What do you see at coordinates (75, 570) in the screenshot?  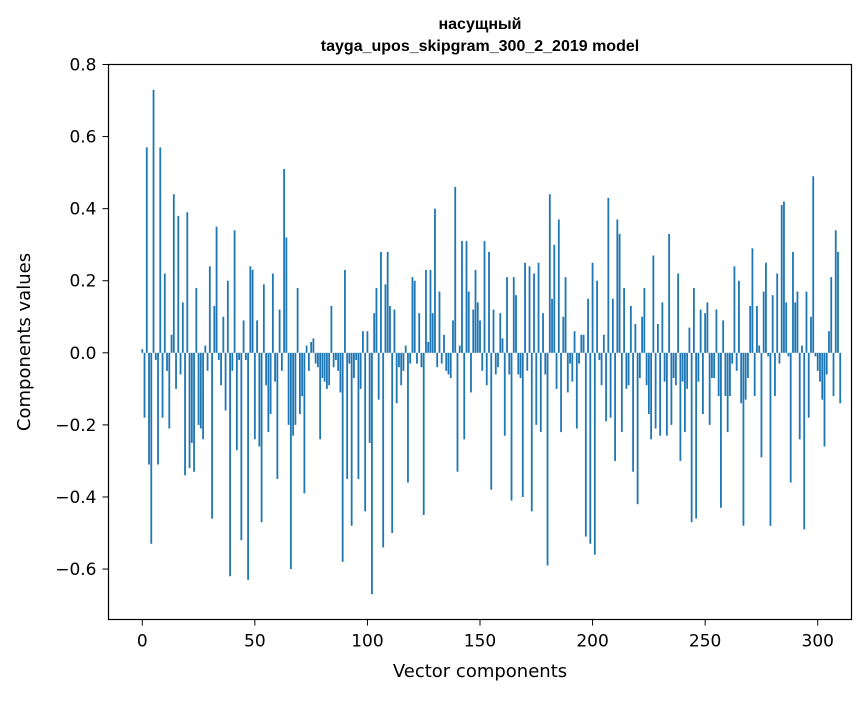 I see `y-tick-label: −0.6` at bounding box center [75, 570].